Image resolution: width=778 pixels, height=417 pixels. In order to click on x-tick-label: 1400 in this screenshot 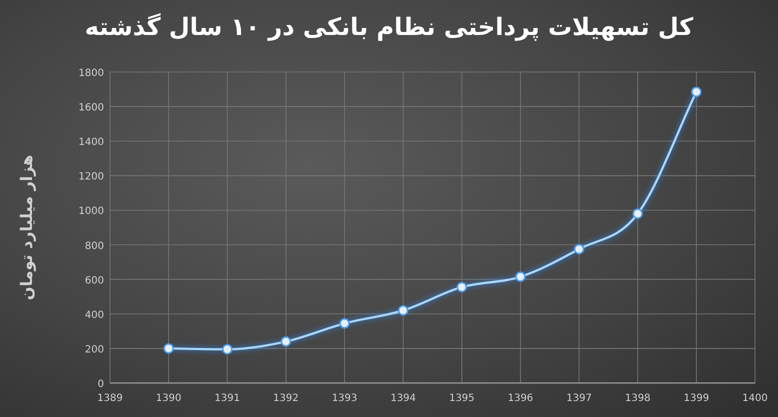, I will do `click(755, 398)`.